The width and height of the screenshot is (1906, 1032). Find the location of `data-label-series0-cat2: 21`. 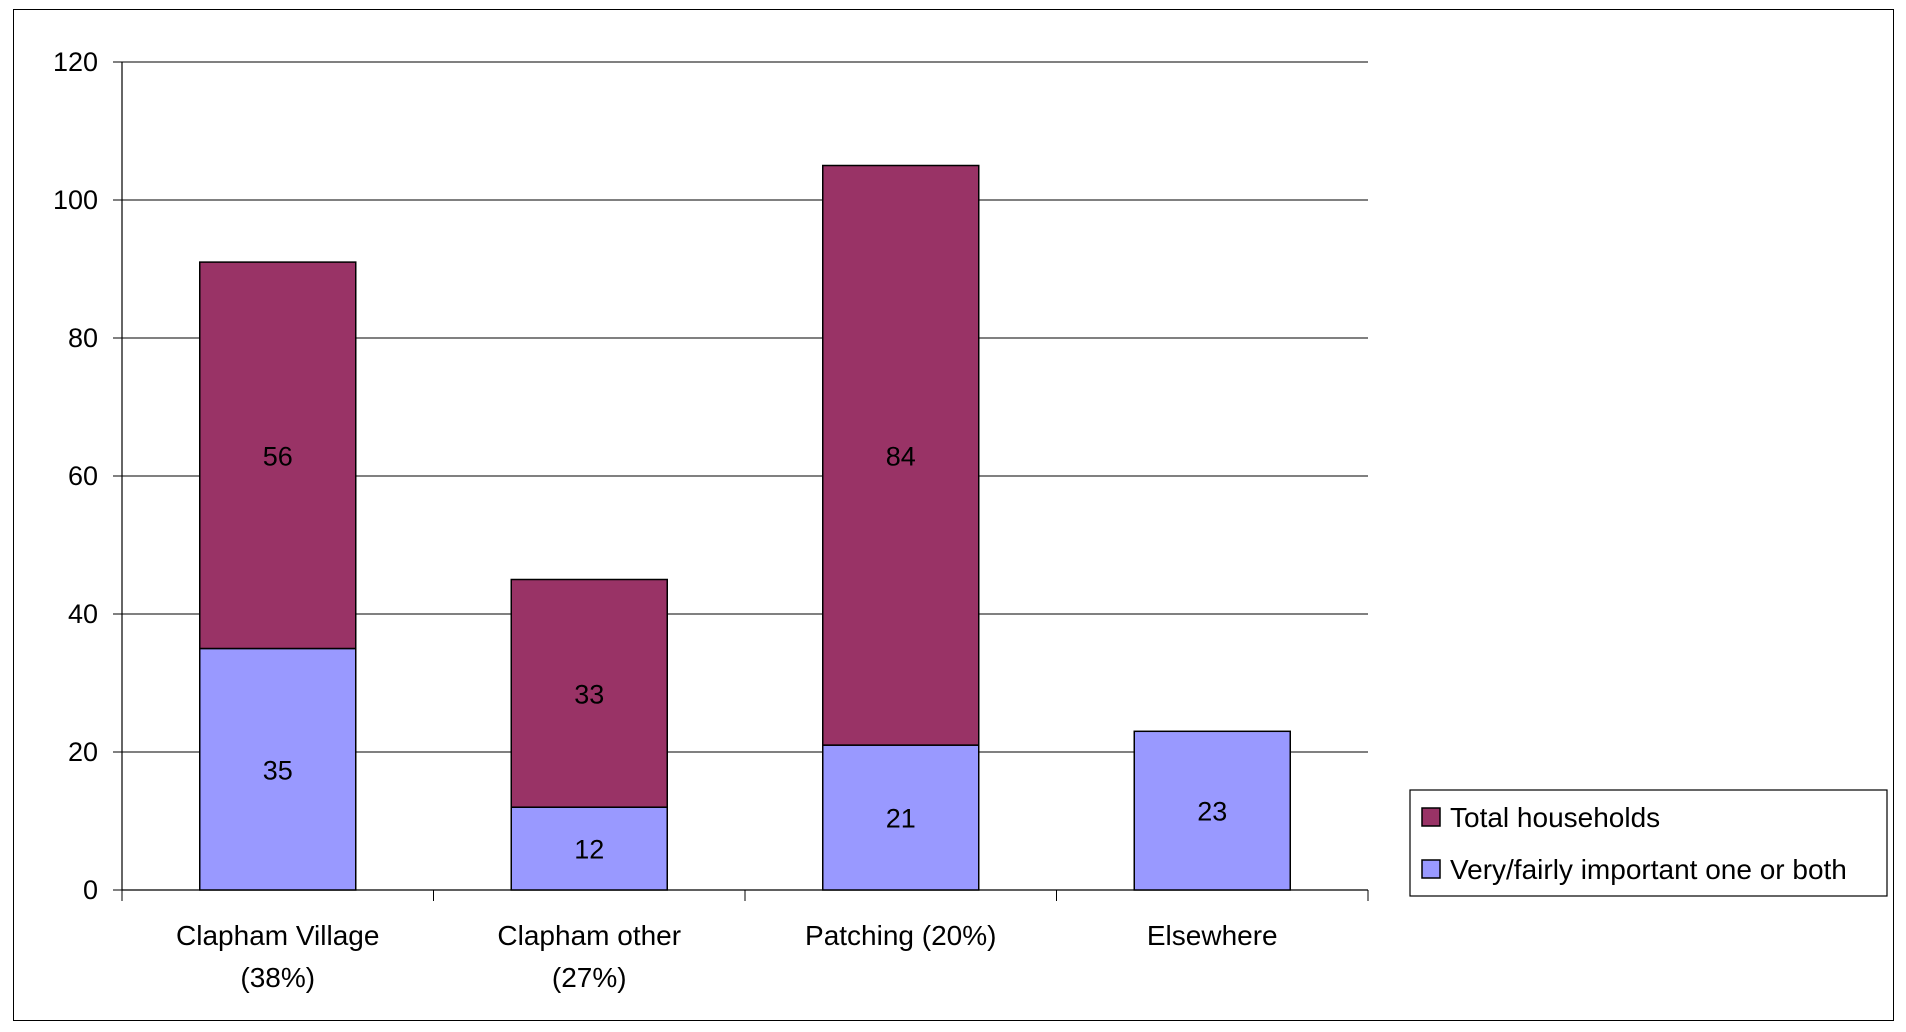

data-label-series0-cat2: 21 is located at coordinates (901, 819).